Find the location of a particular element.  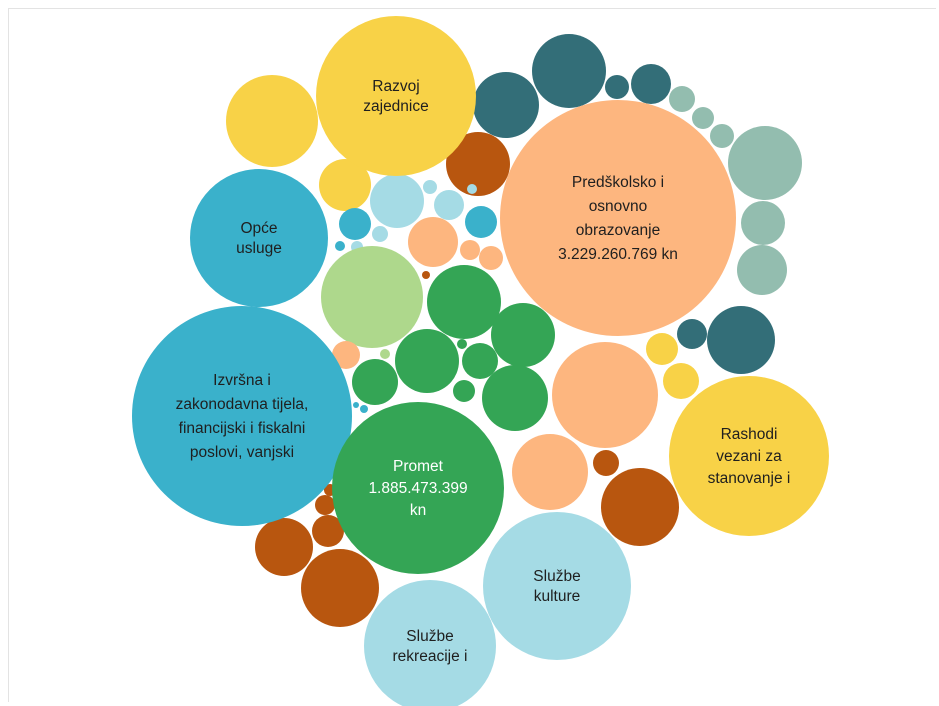

bubble-label-sluzbe-rekreacije-line-2: rekreacije i is located at coordinates (430, 656).